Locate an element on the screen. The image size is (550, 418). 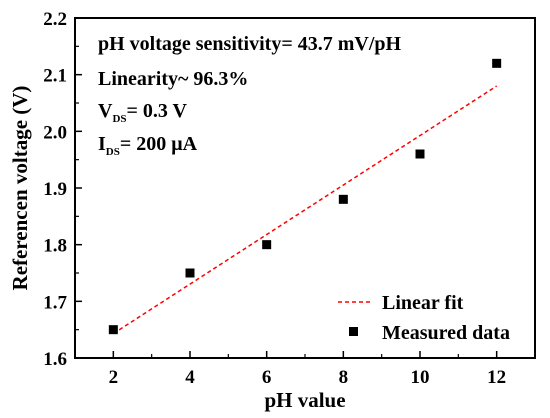
ids-symbol: I is located at coordinates (102, 144).